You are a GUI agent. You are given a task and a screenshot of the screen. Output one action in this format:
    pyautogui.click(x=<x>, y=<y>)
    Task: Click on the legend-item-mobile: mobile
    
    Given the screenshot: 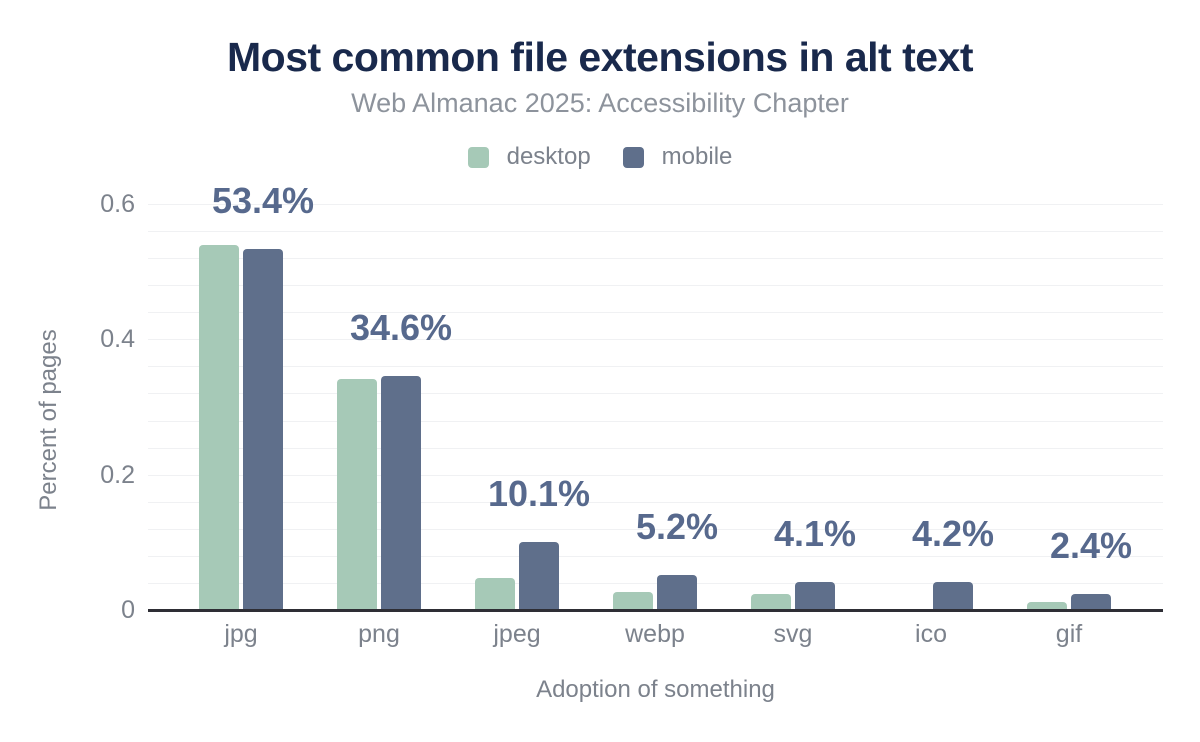 What is the action you would take?
    pyautogui.click(x=677, y=157)
    